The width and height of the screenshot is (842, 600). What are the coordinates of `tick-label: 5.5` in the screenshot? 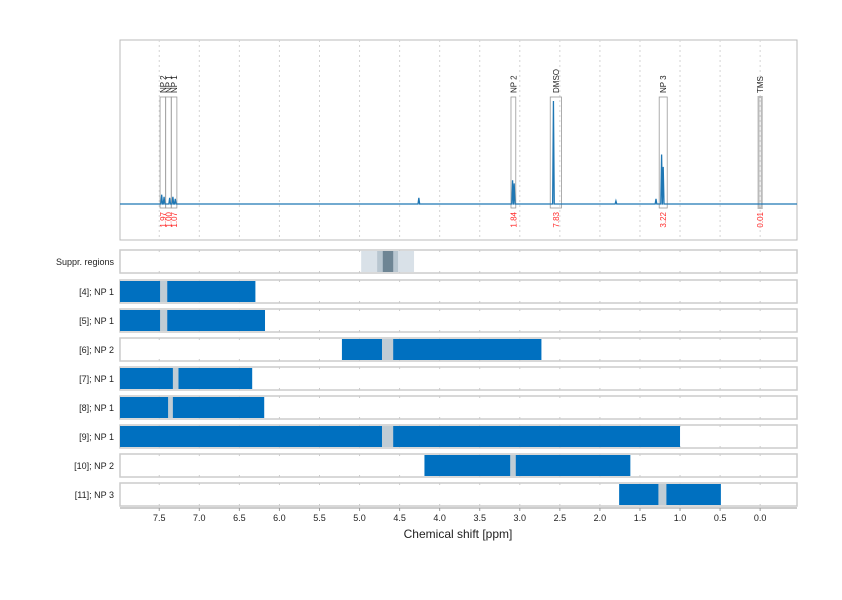 It's located at (319, 518).